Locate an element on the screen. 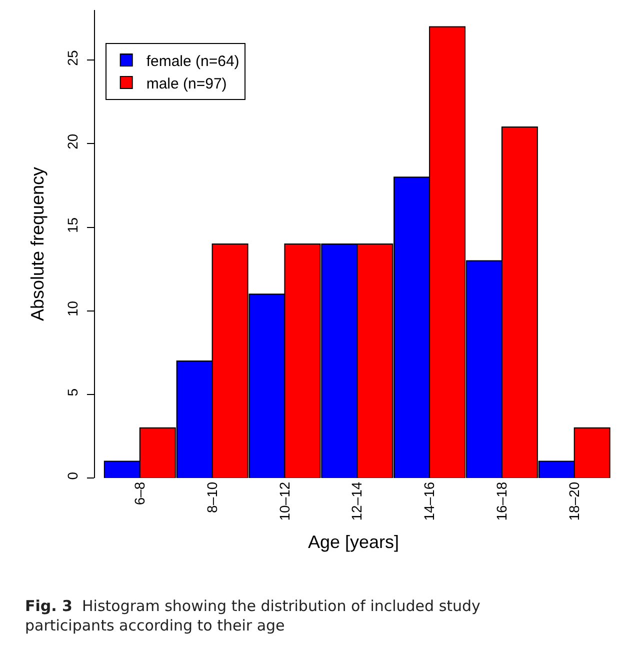  legend-label: female (n=64) is located at coordinates (193, 61).